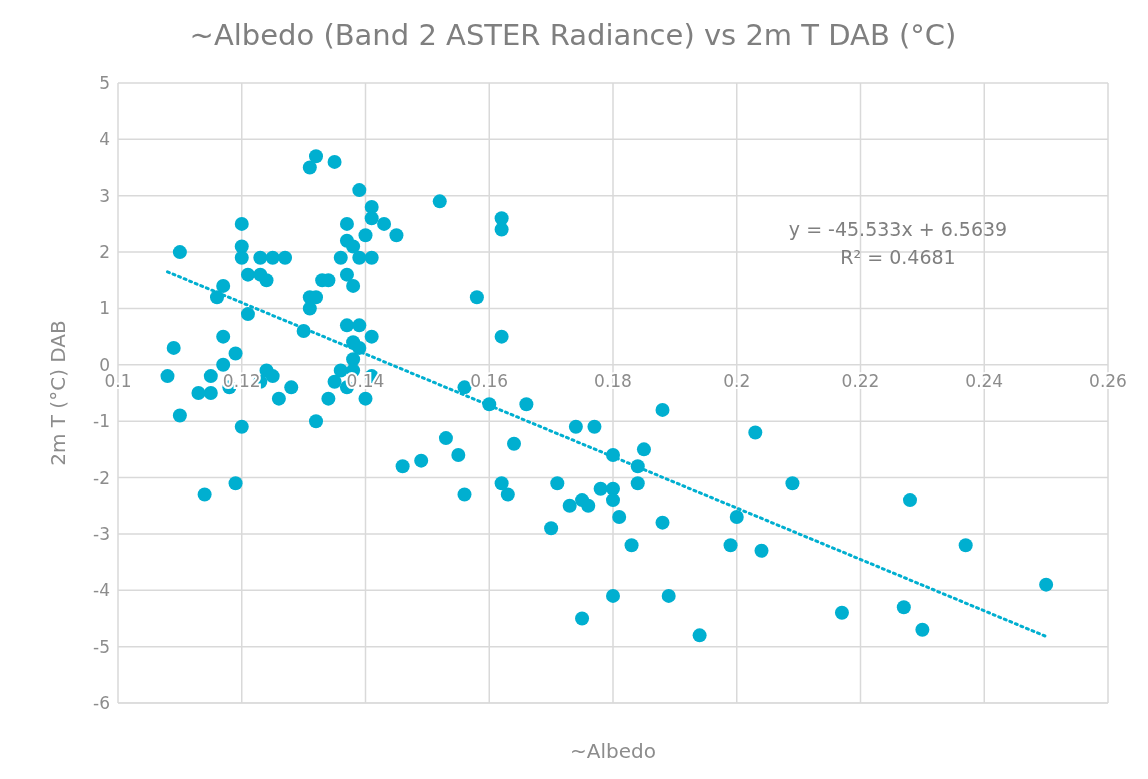  I want to click on y-tick-label: -4, so click(101, 590).